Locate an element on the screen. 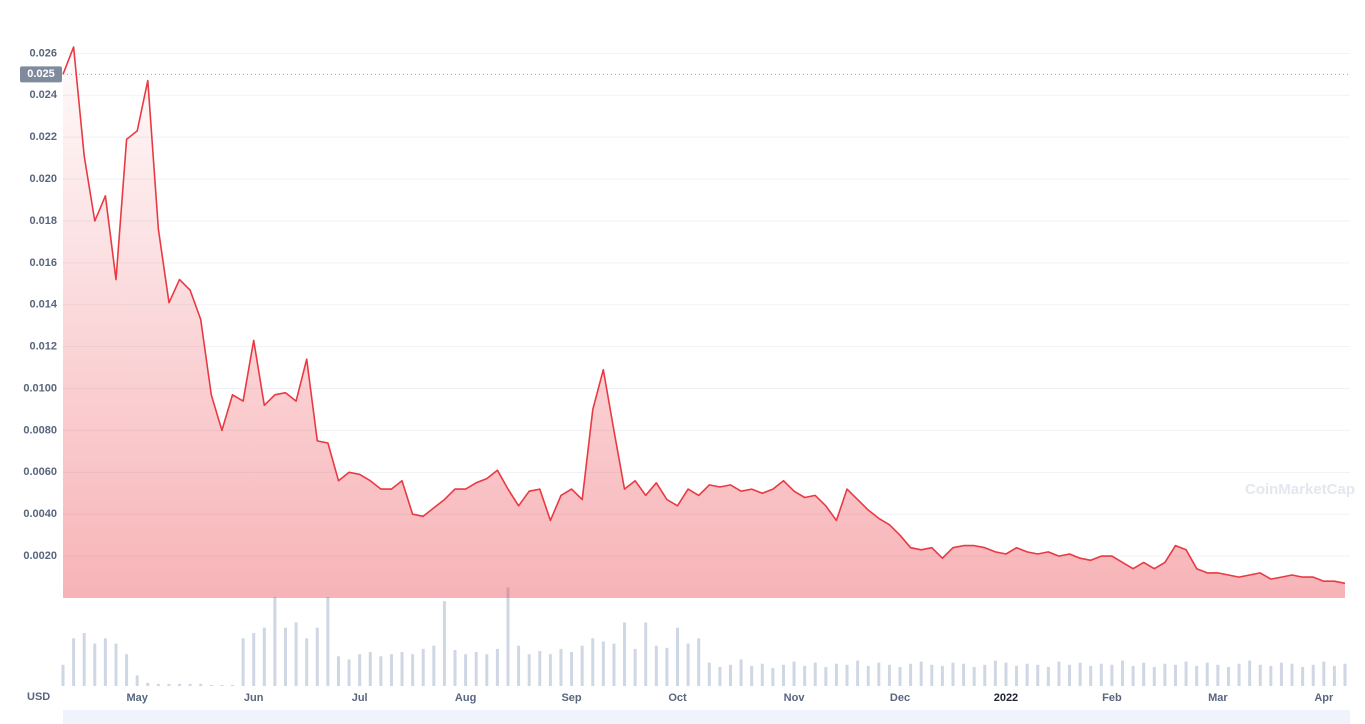 This screenshot has height=724, width=1365. y-tick-label: 0.022 is located at coordinates (43, 137).